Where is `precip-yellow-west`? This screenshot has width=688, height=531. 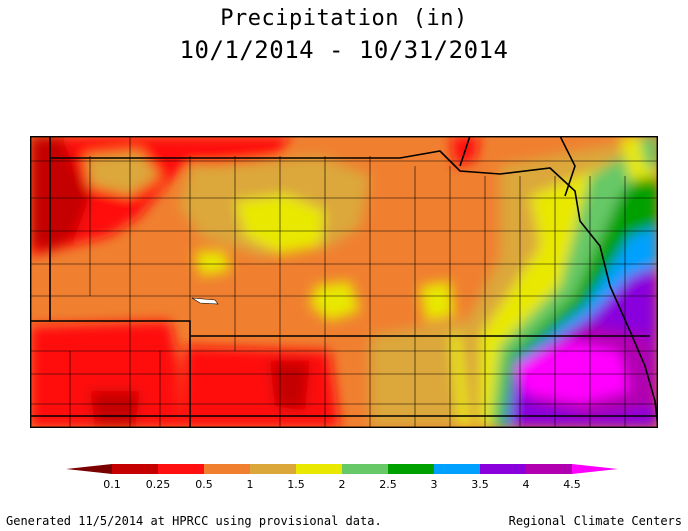
precip-yellow-west is located at coordinates (212, 263).